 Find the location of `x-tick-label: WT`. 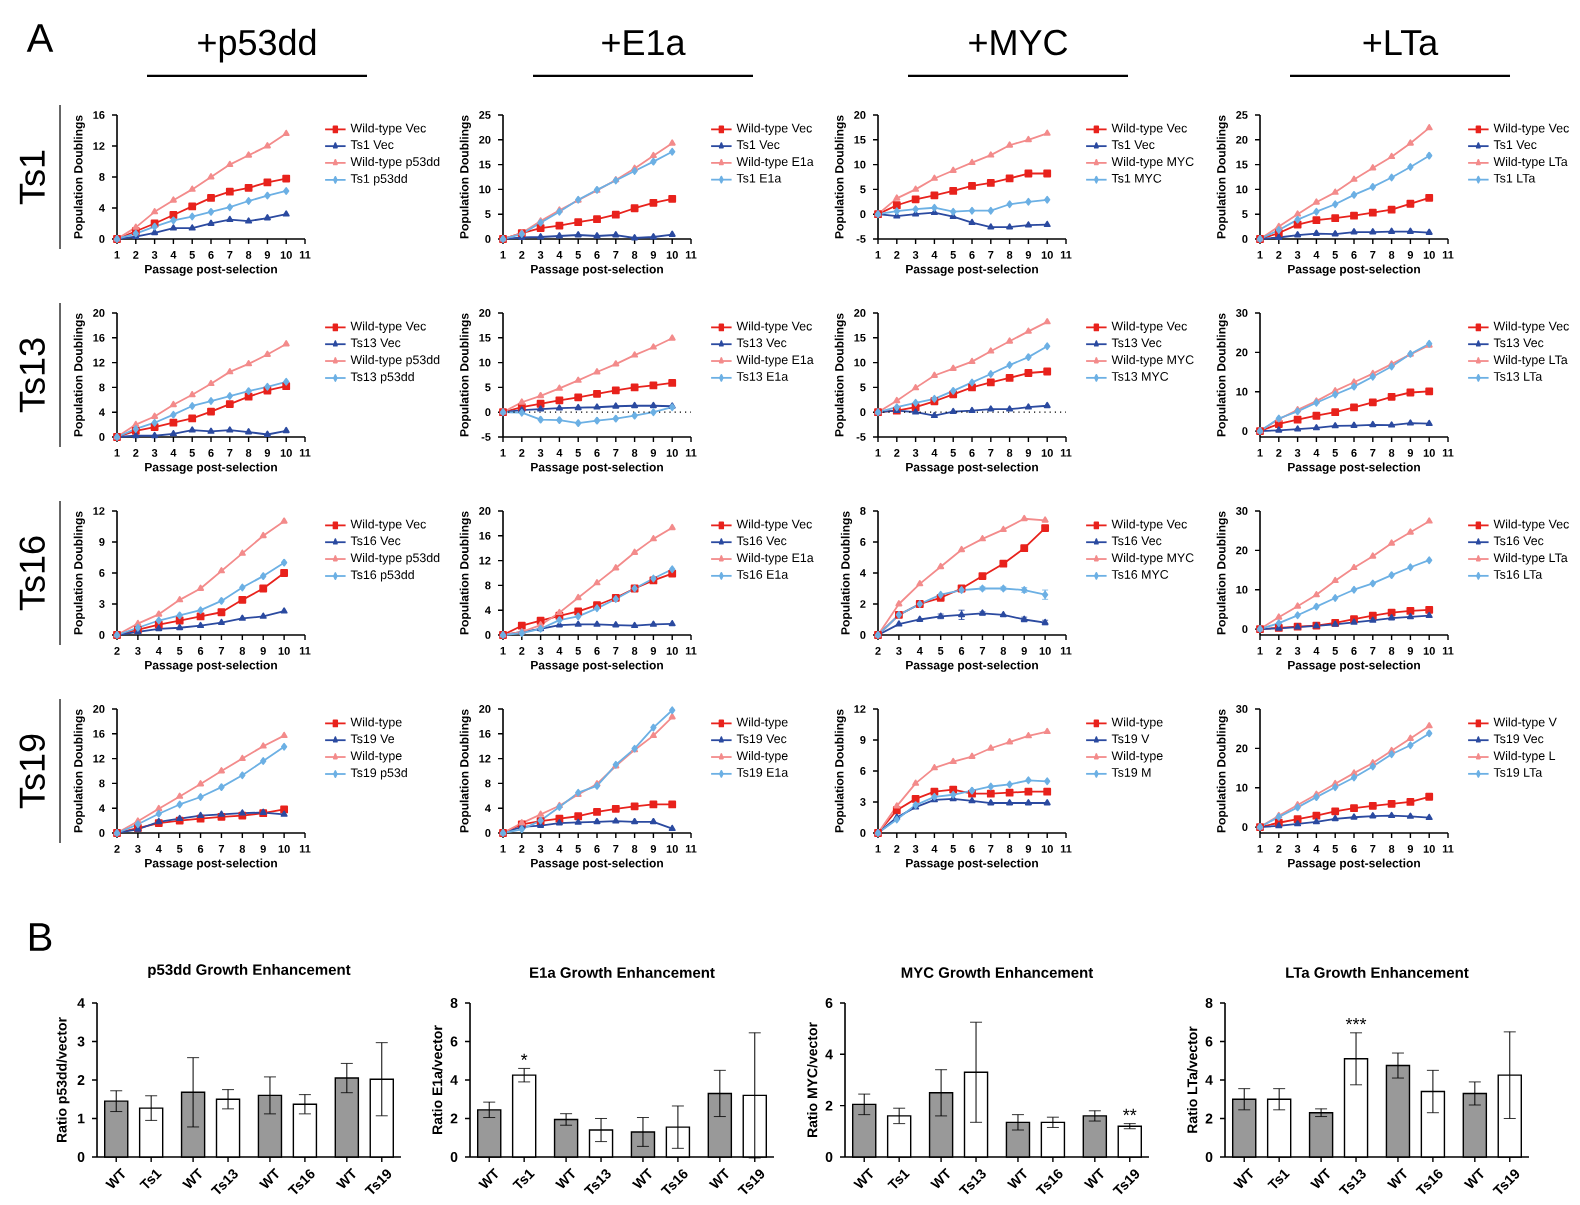

x-tick-label: WT is located at coordinates (115, 1178).